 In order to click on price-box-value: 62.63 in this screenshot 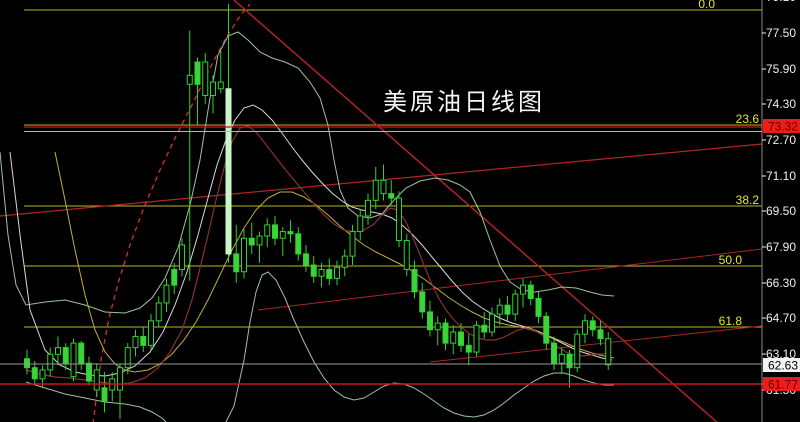, I will do `click(783, 366)`.